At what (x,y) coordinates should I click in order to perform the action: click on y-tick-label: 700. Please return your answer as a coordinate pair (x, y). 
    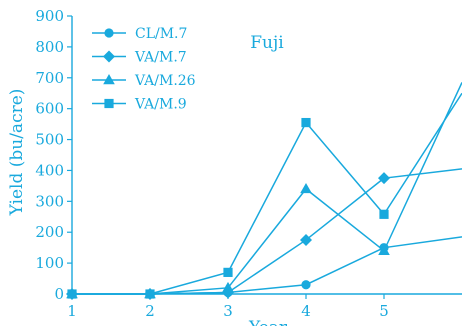
    Looking at the image, I should click on (49, 78).